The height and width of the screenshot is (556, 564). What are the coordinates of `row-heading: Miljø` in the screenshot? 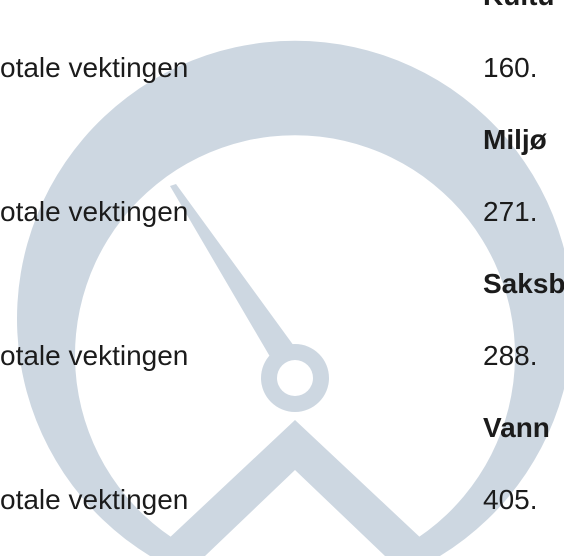 It's located at (515, 139).